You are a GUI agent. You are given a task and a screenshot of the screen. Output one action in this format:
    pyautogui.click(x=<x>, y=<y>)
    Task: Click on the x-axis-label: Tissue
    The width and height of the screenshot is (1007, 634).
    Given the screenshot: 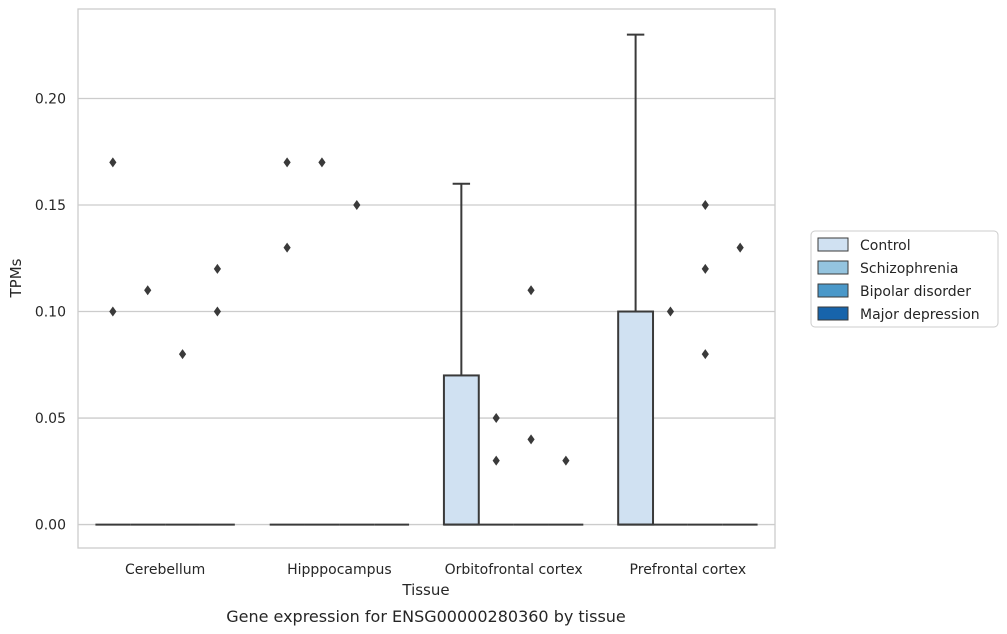 What is the action you would take?
    pyautogui.click(x=425, y=590)
    